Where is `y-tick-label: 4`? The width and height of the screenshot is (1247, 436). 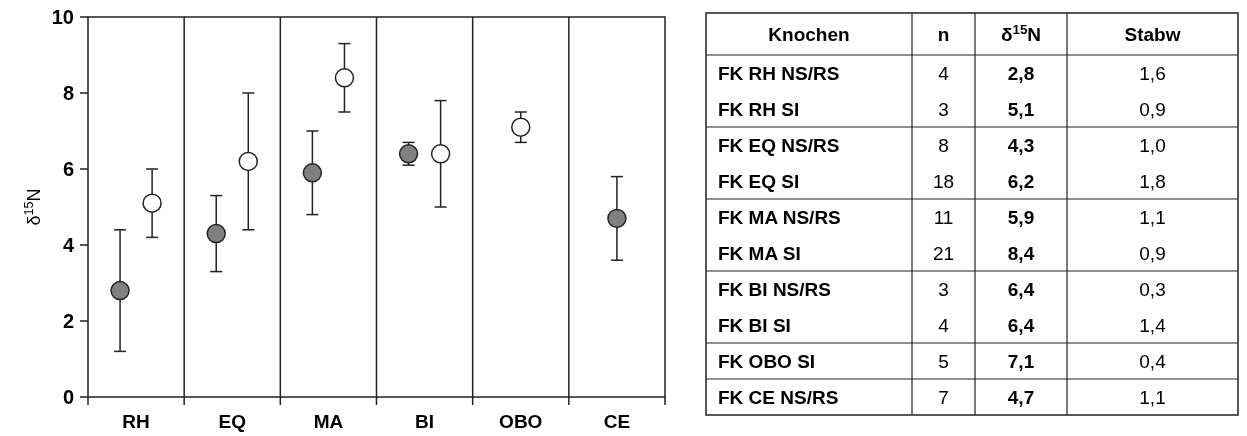 y-tick-label: 4 is located at coordinates (68, 245).